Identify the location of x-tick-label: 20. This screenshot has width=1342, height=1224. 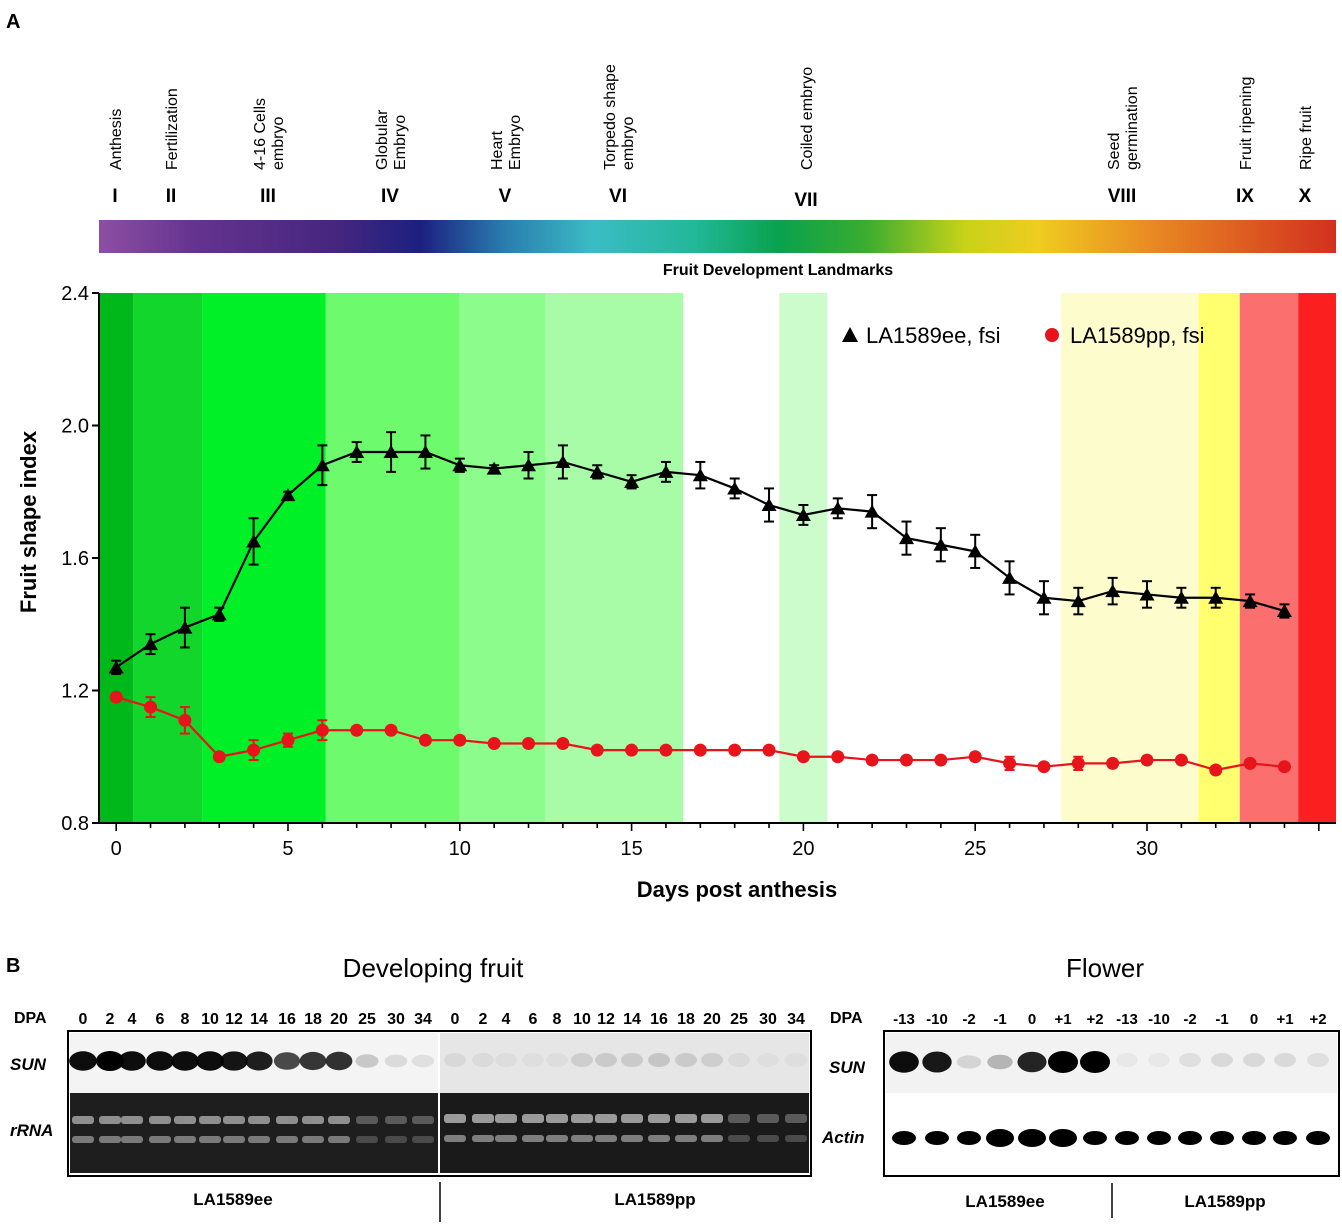
(803, 849).